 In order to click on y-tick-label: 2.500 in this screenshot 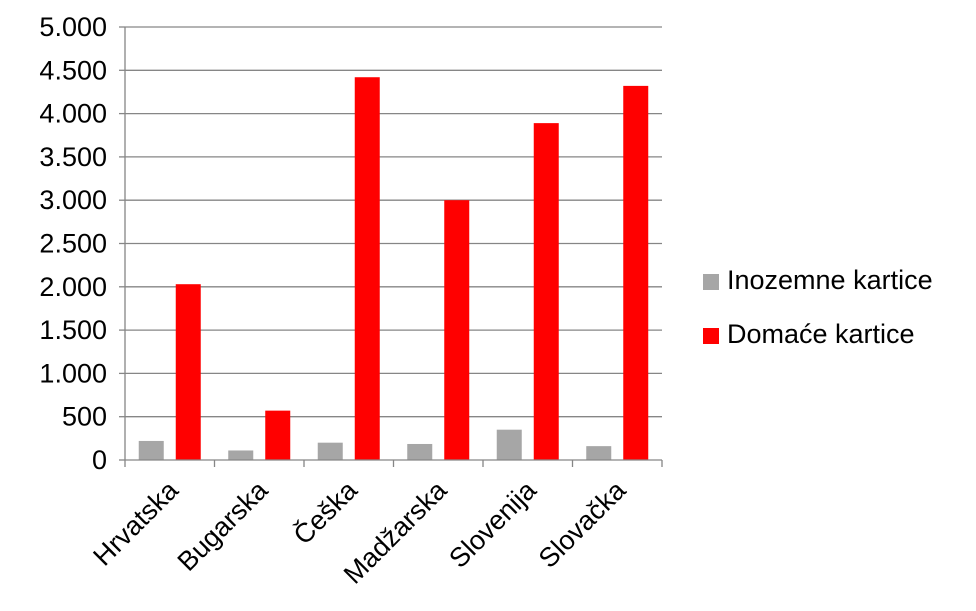, I will do `click(73, 244)`.